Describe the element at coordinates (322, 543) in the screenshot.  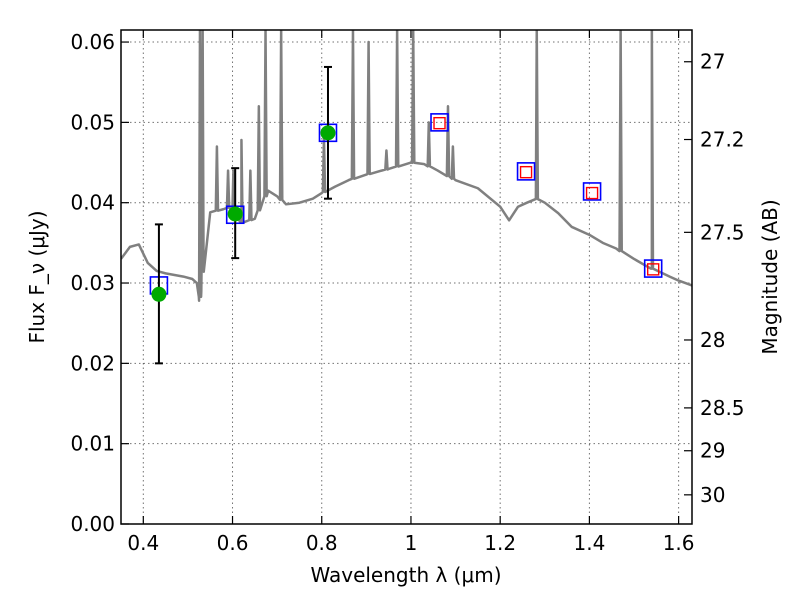
I see `x-tick-label: 0.8` at that location.